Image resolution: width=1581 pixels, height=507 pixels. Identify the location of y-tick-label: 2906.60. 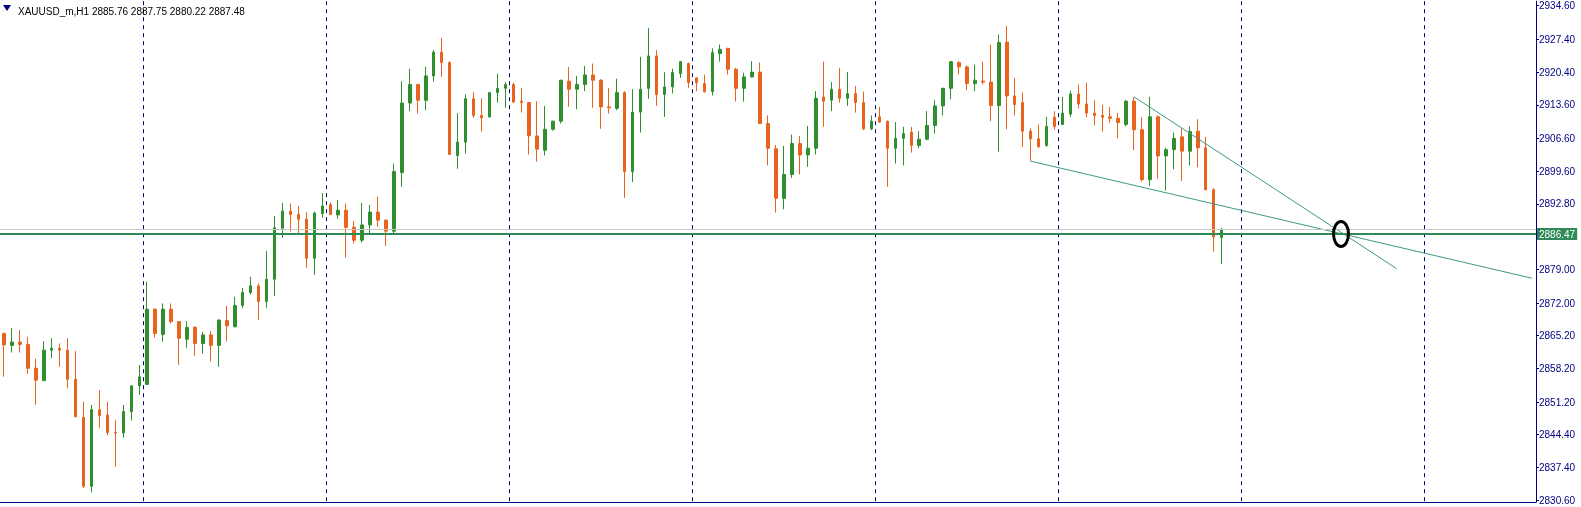
(1557, 138).